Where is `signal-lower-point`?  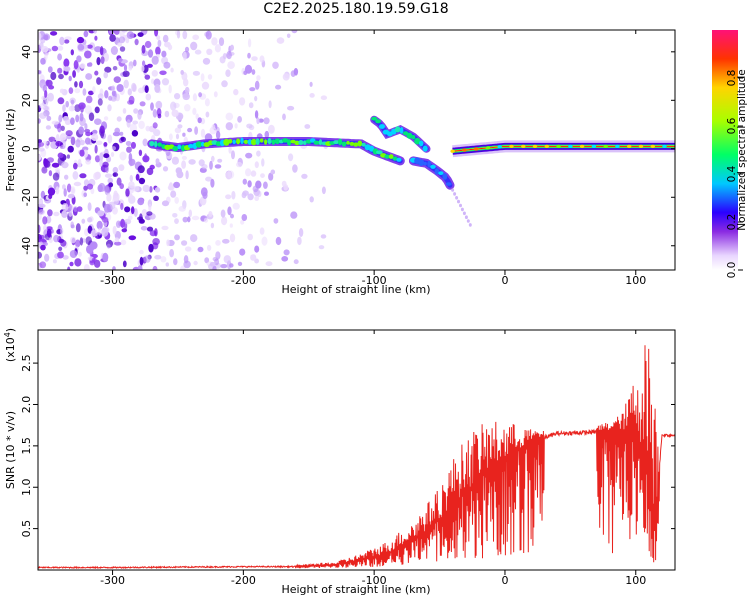
signal-lower-point is located at coordinates (445, 176).